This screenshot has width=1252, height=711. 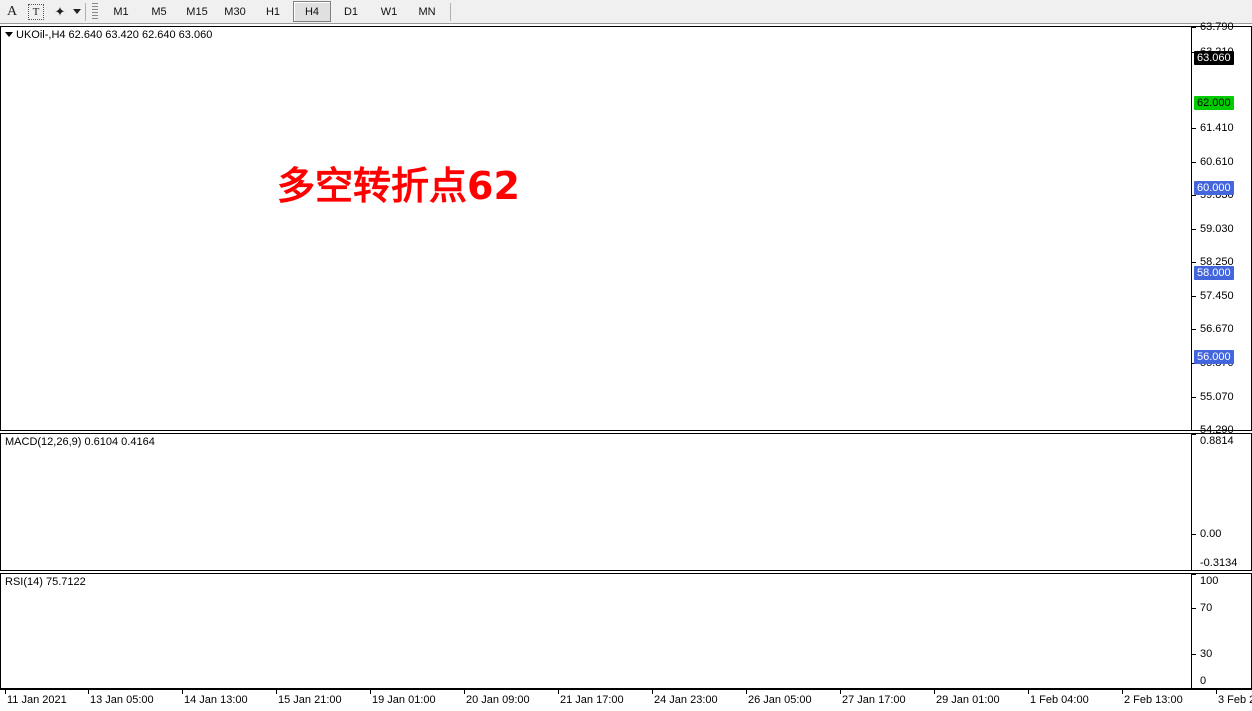 I want to click on time-axis-label: 13 Jan 05:00, so click(x=122, y=700).